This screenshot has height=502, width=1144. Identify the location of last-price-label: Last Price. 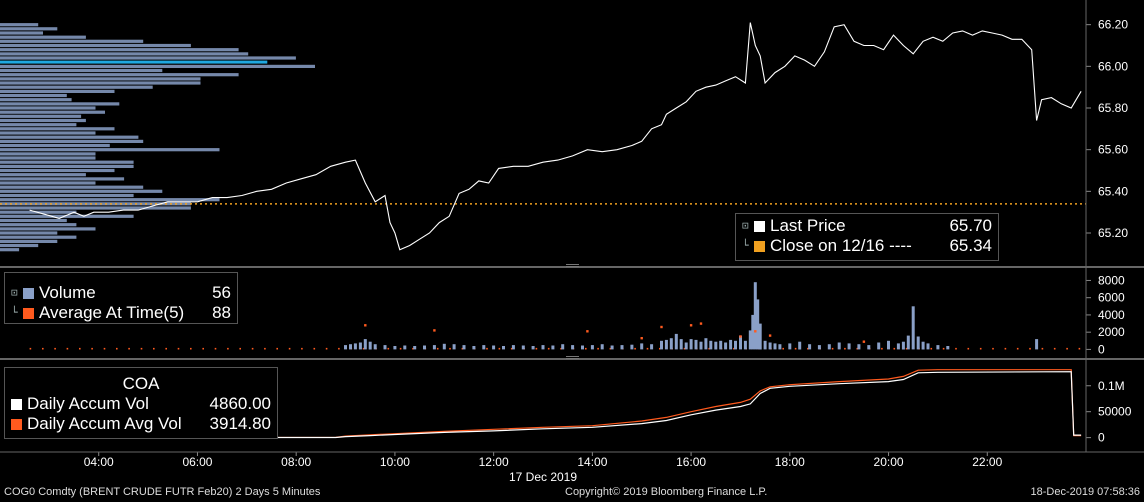
(808, 225).